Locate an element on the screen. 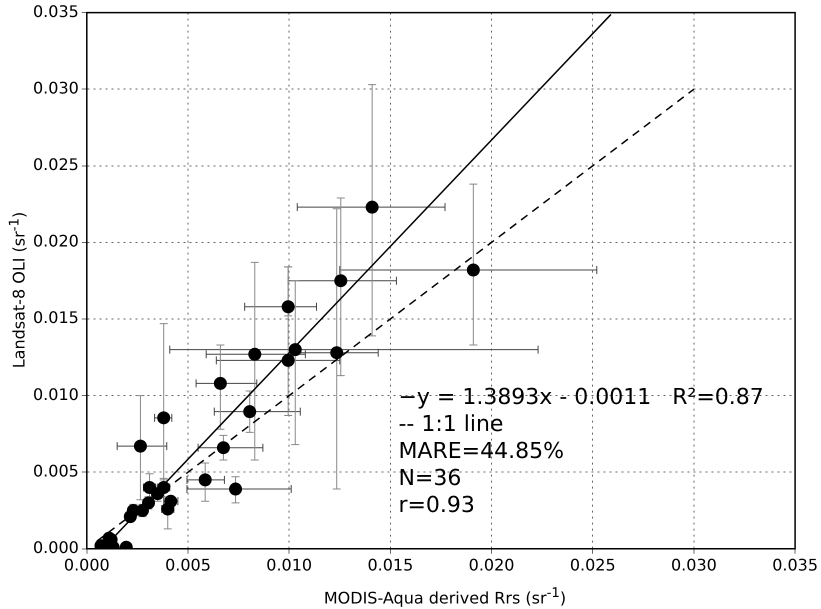 The image size is (821, 609). annotation: -- 1:1 line is located at coordinates (451, 425).